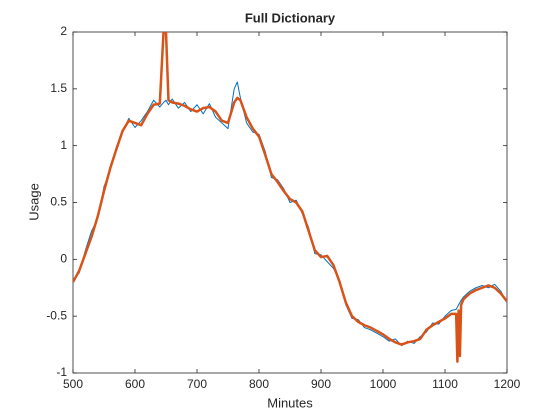 The image size is (560, 420). I want to click on x-tick-label: 700, so click(197, 384).